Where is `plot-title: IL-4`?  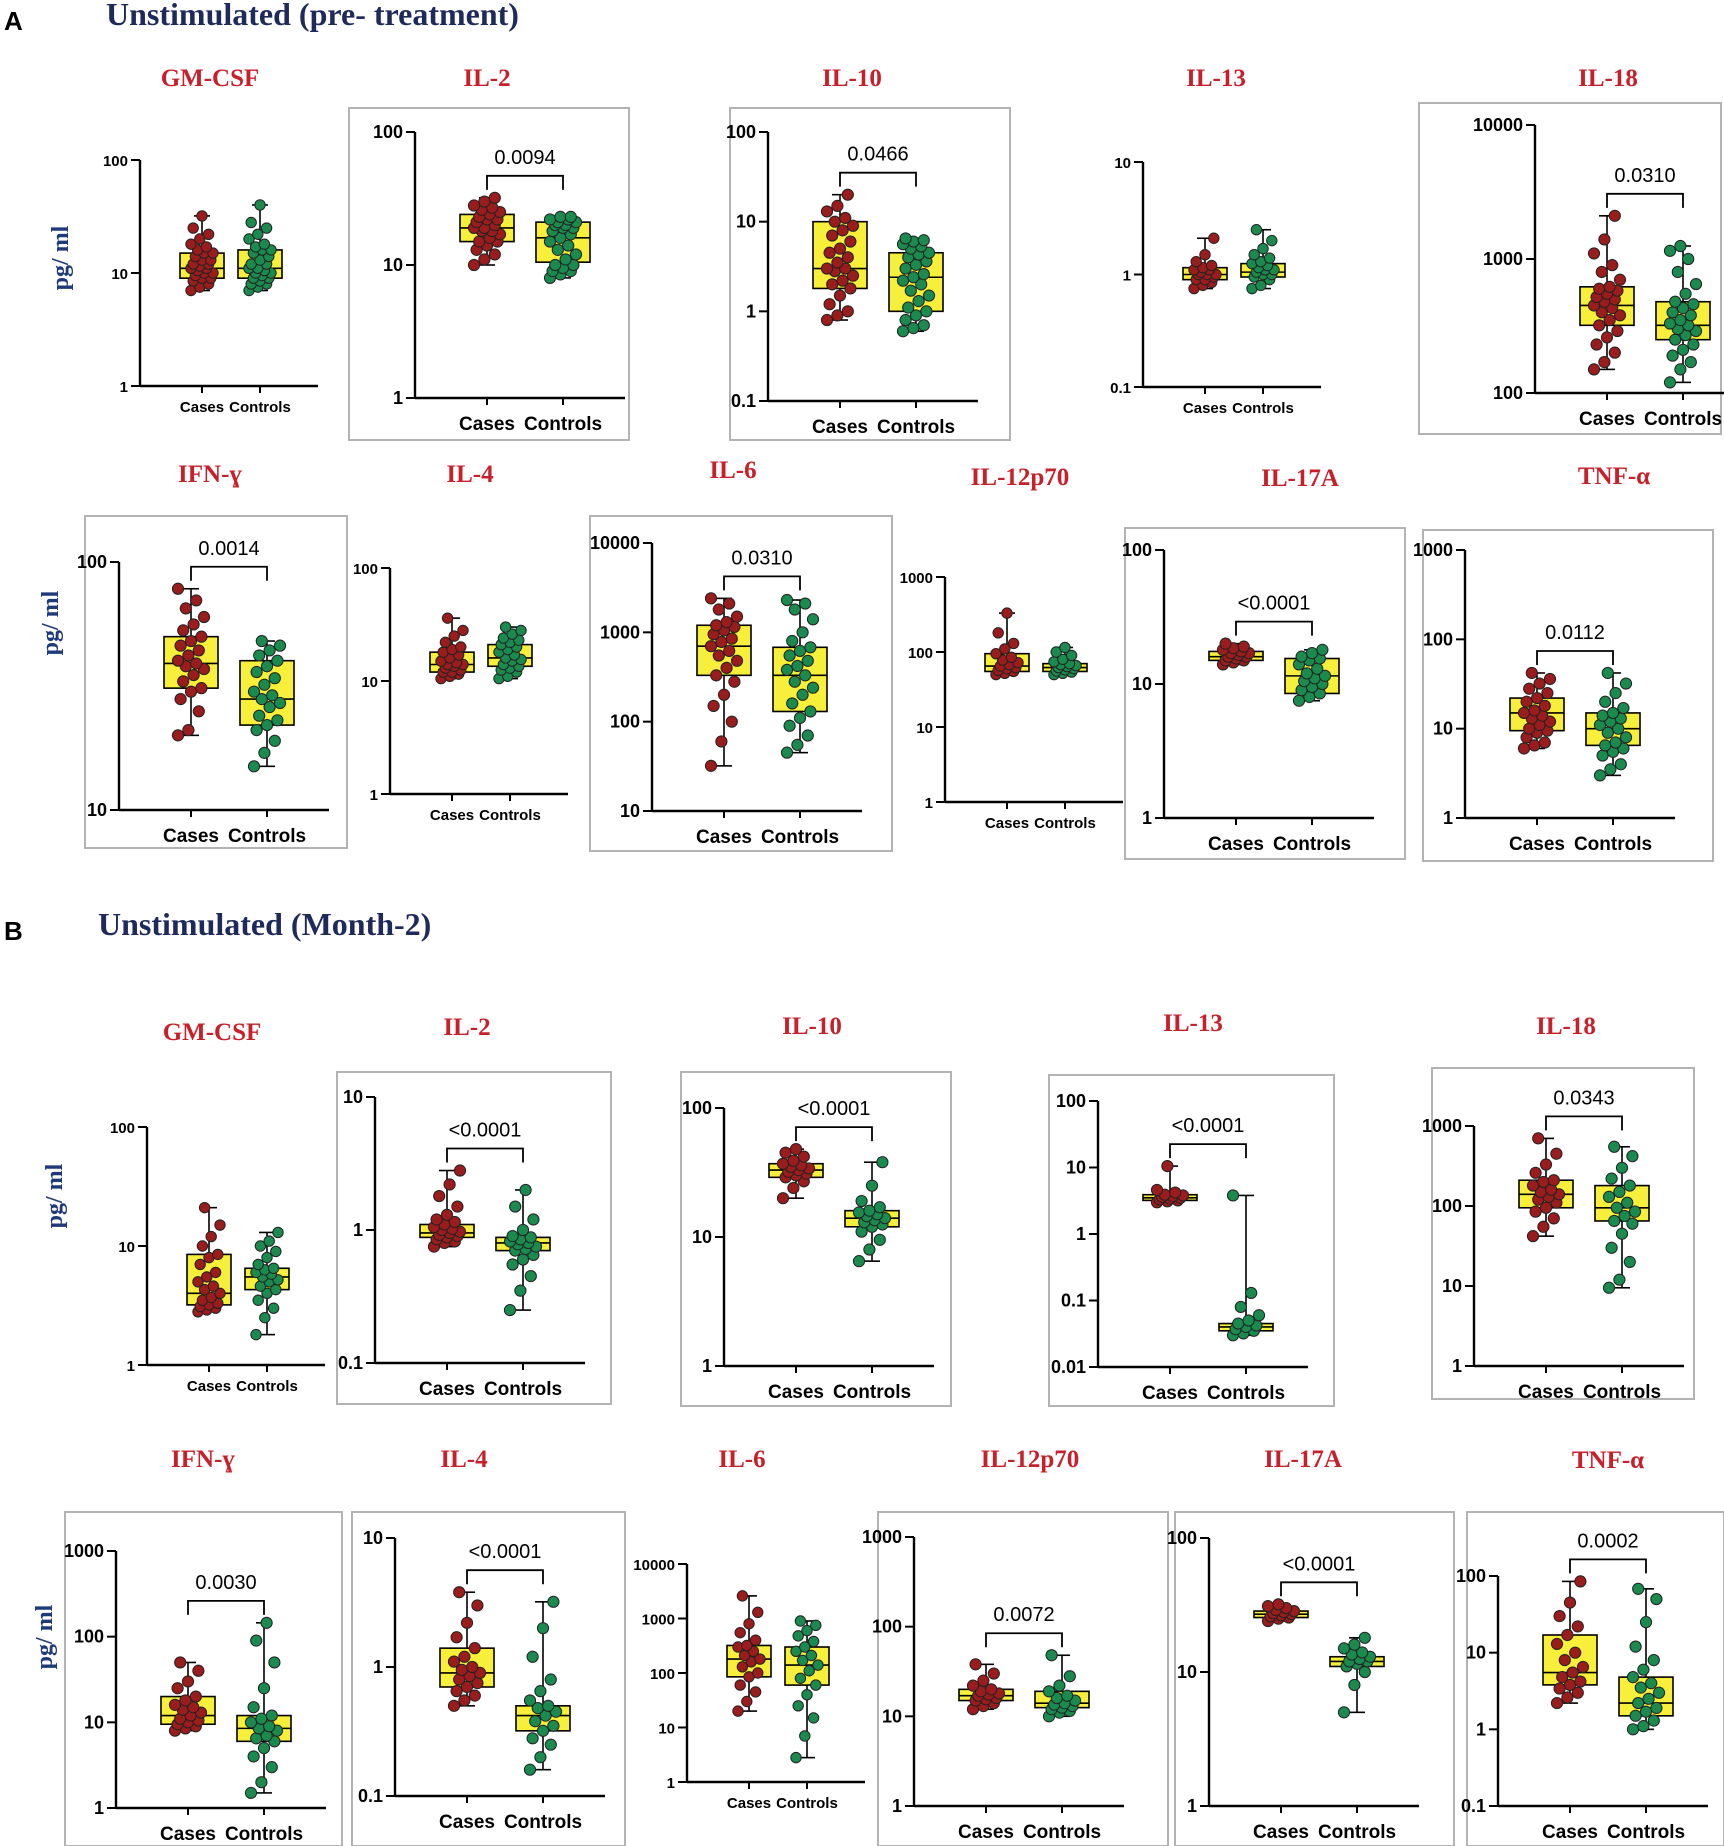 plot-title: IL-4 is located at coordinates (464, 1459).